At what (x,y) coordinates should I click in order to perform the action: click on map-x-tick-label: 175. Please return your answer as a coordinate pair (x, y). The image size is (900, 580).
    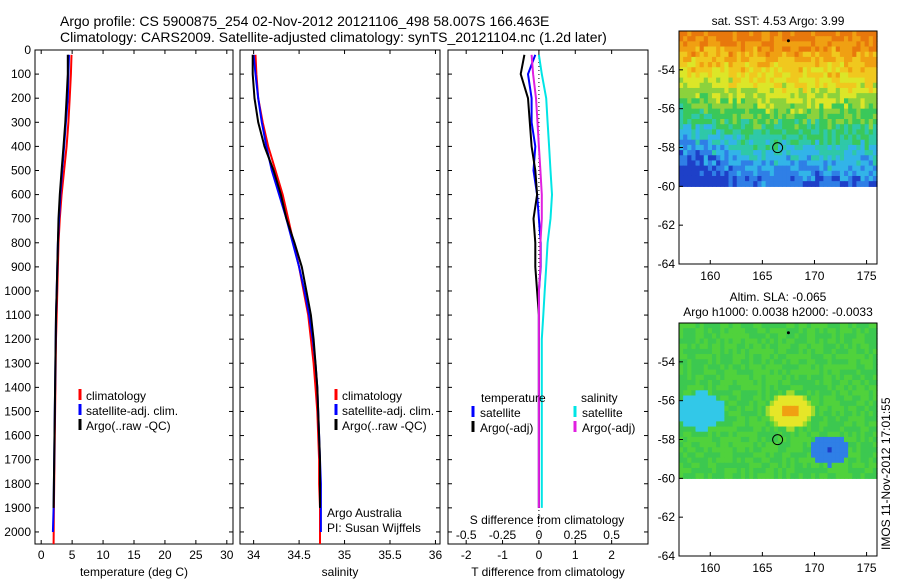
    Looking at the image, I should click on (867, 276).